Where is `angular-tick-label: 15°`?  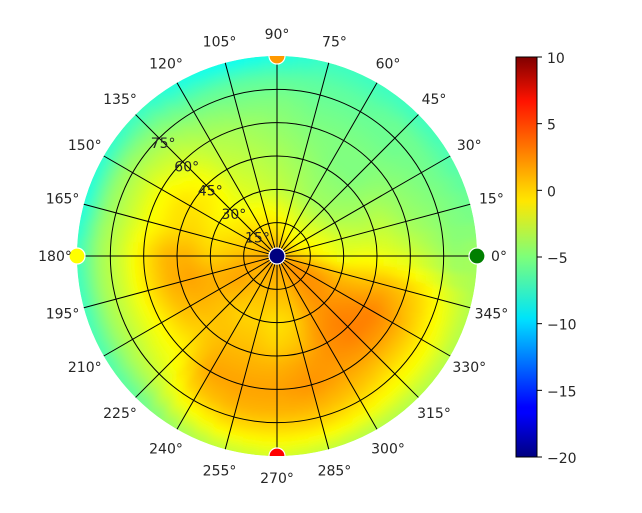 angular-tick-label: 15° is located at coordinates (491, 200).